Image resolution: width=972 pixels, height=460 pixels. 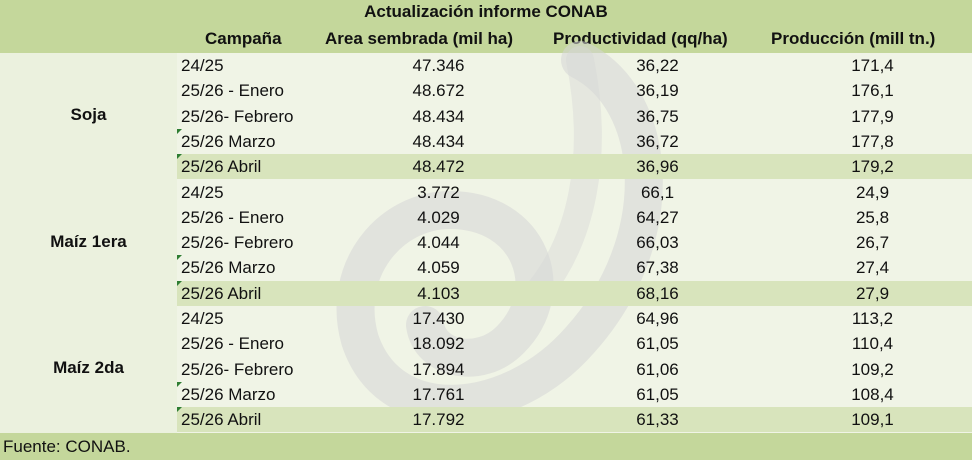 I want to click on cell-productividad: 66,1, so click(x=657, y=192).